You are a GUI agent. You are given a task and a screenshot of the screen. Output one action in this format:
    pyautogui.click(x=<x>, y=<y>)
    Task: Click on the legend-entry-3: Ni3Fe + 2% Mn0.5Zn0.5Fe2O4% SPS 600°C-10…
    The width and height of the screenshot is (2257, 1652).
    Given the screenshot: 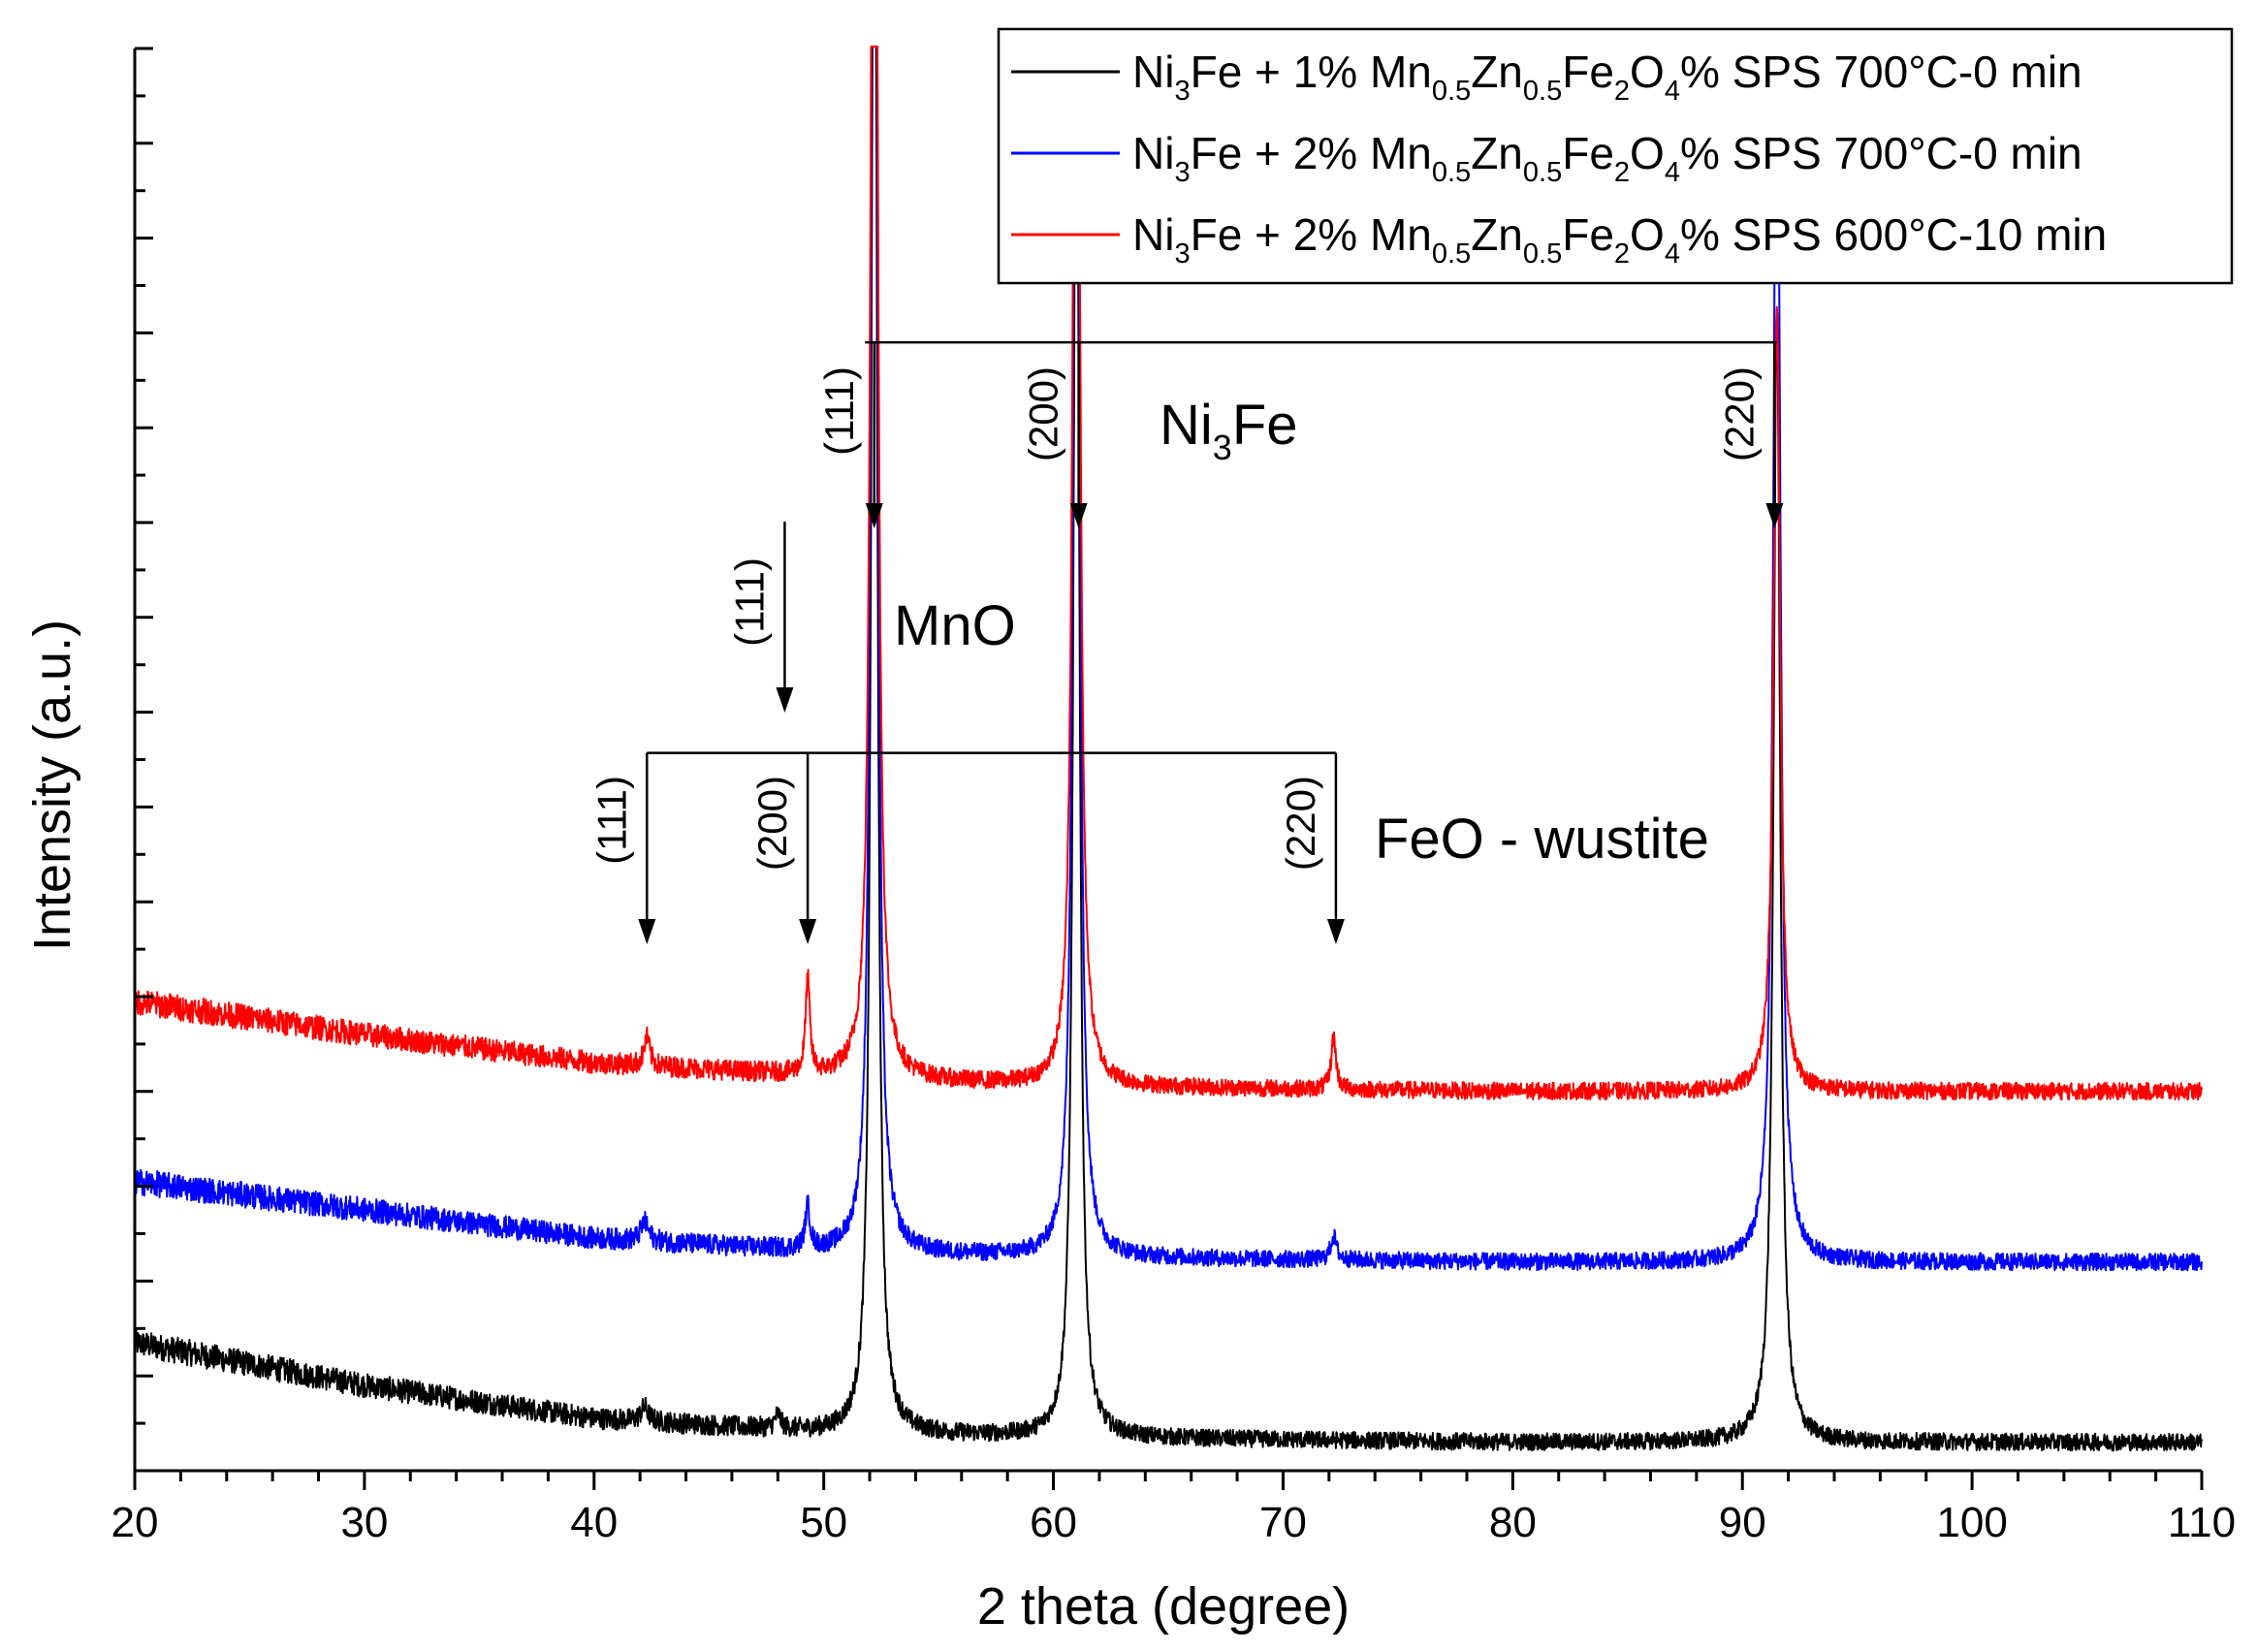 What is the action you would take?
    pyautogui.click(x=1619, y=240)
    